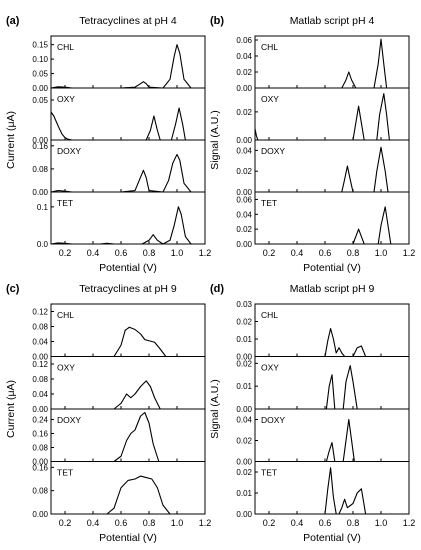 This screenshot has height=550, width=421. What do you see at coordinates (177, 523) in the screenshot?
I see `panel-c-xtick-label: 1.0` at bounding box center [177, 523].